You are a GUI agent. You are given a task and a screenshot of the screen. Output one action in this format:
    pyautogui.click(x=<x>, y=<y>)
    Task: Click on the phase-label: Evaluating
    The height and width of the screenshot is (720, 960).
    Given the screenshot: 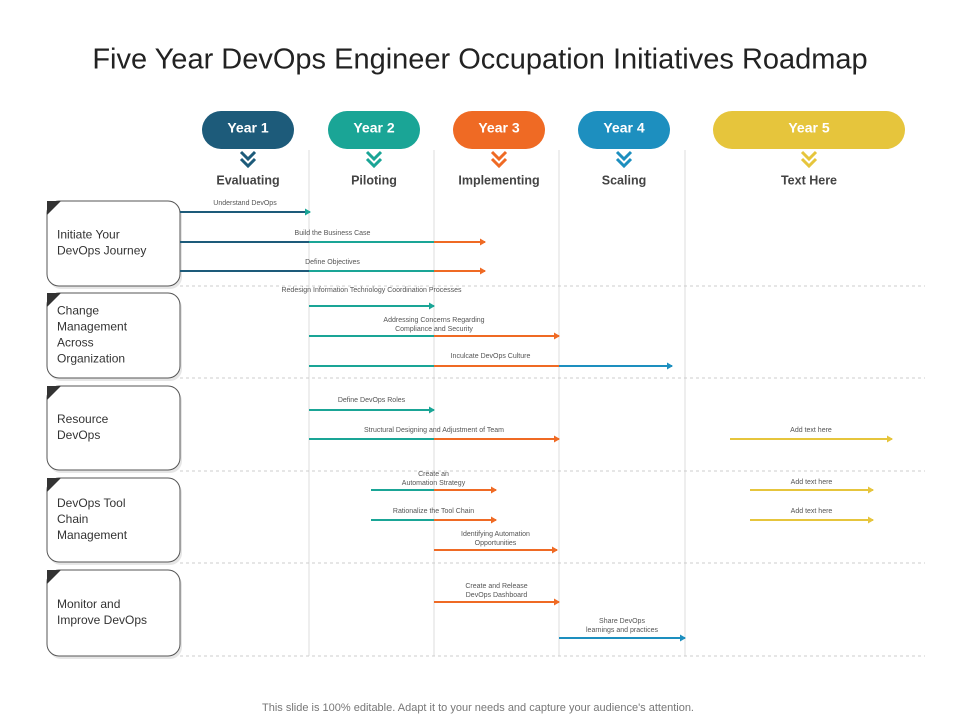 What is the action you would take?
    pyautogui.click(x=247, y=180)
    